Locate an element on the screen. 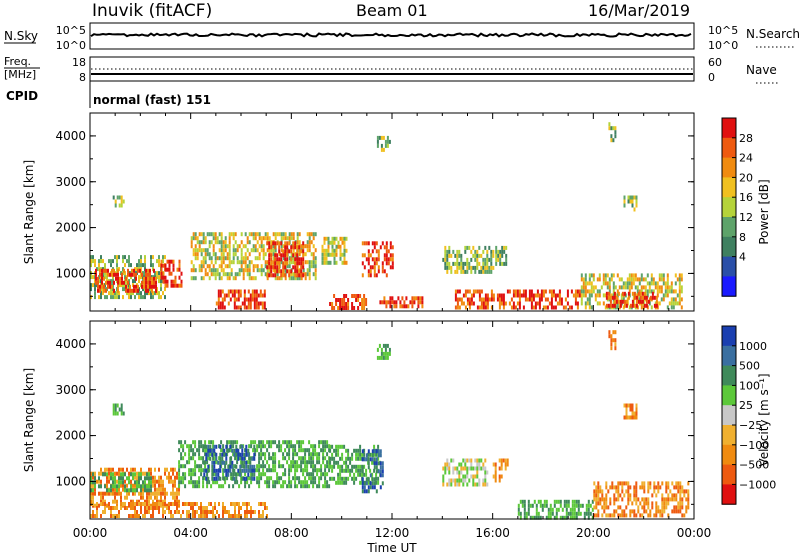 Image resolution: width=800 pixels, height=554 pixels. colorbar-swatch is located at coordinates (729, 415).